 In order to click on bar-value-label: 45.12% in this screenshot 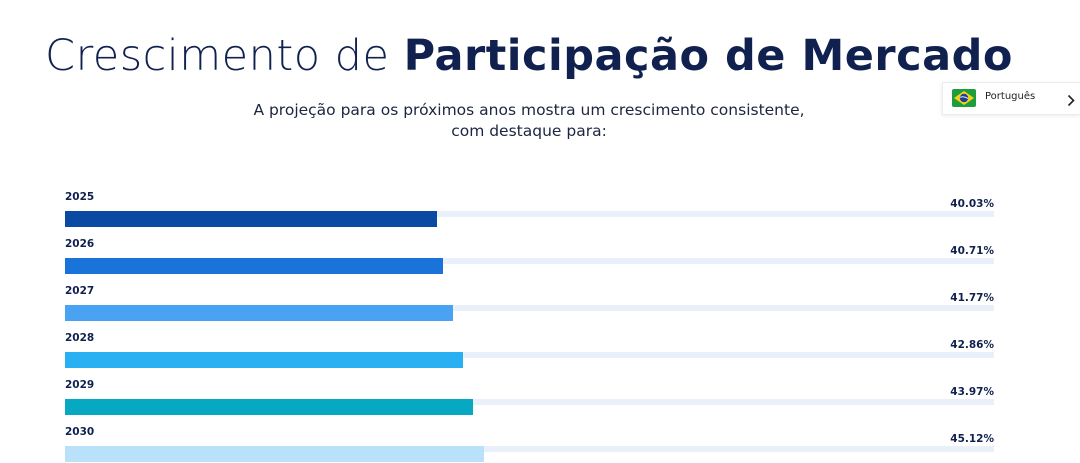, I will do `click(972, 439)`.